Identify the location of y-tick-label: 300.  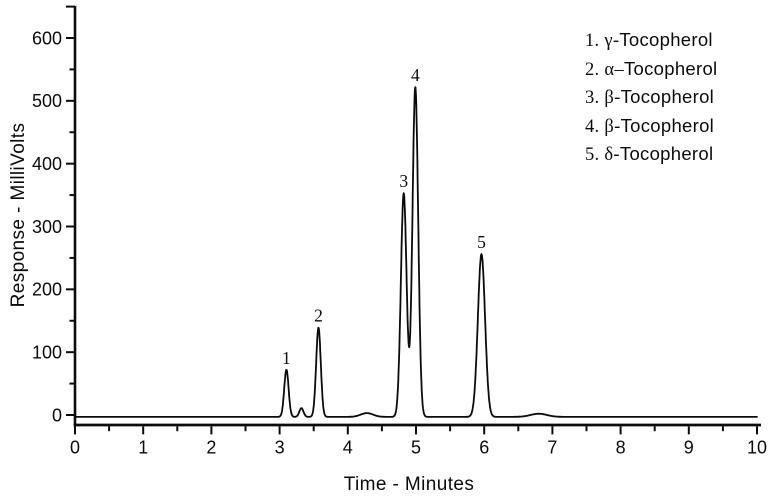
(47, 227).